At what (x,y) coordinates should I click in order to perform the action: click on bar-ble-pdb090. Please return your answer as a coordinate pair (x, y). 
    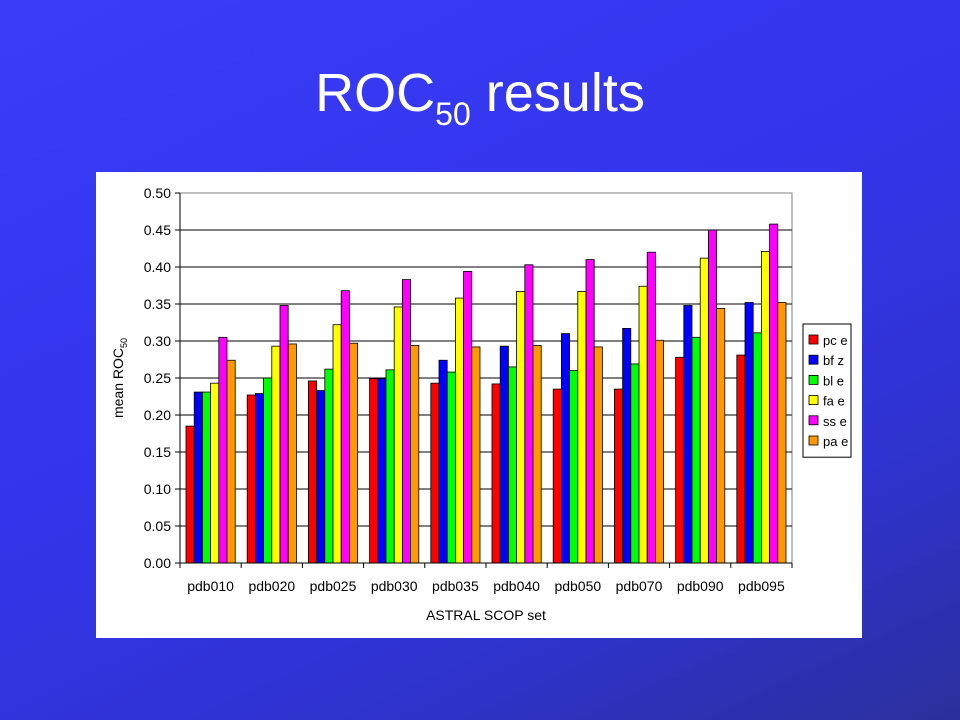
    Looking at the image, I should click on (696, 450).